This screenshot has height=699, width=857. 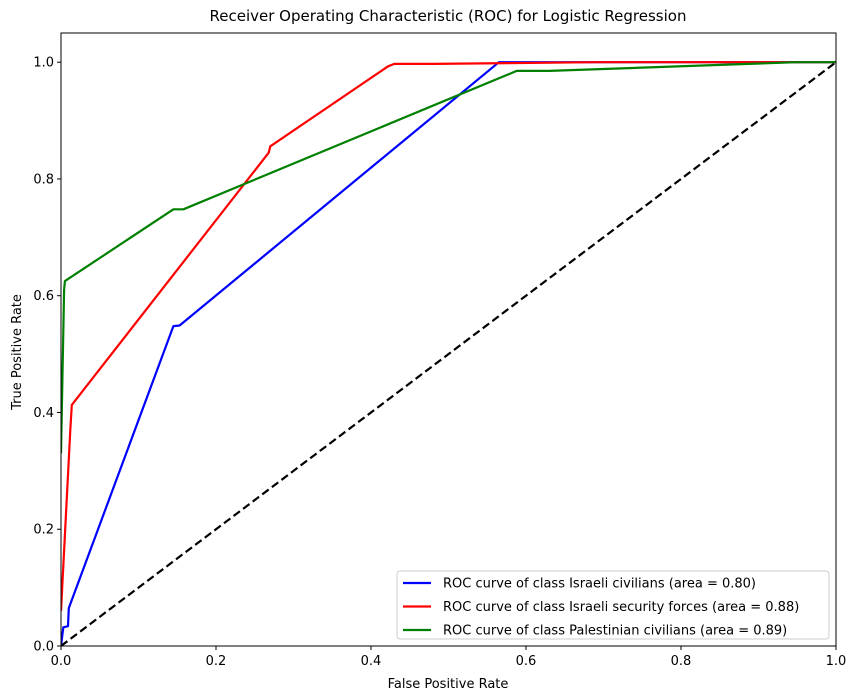 I want to click on legend-box, so click(x=613, y=605).